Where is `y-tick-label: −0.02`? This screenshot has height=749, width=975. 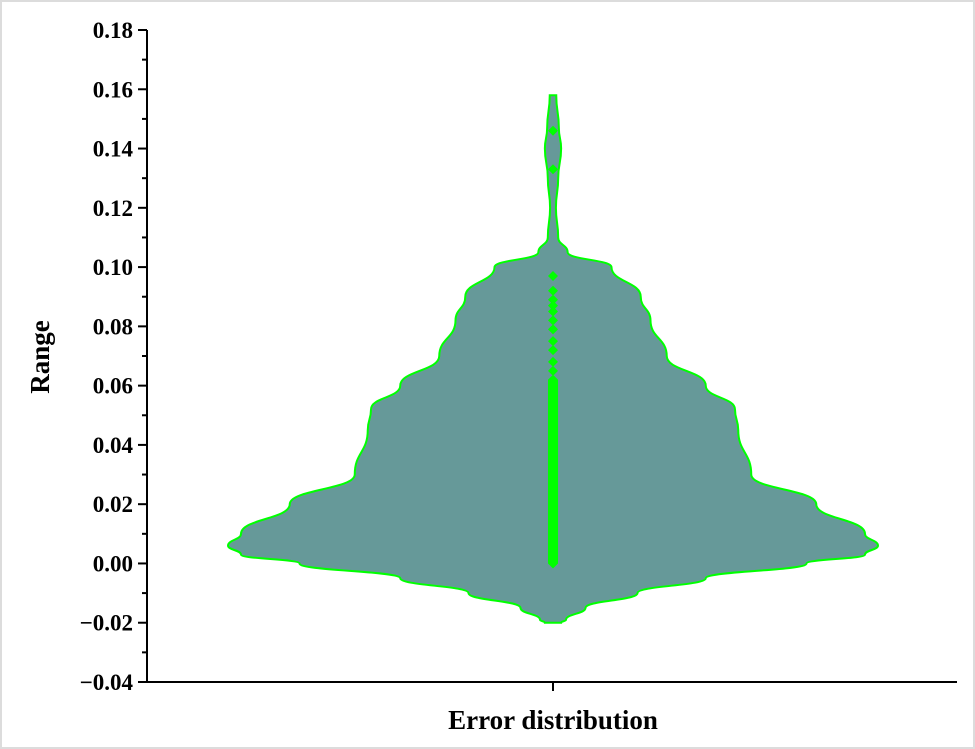 y-tick-label: −0.02 is located at coordinates (106, 623).